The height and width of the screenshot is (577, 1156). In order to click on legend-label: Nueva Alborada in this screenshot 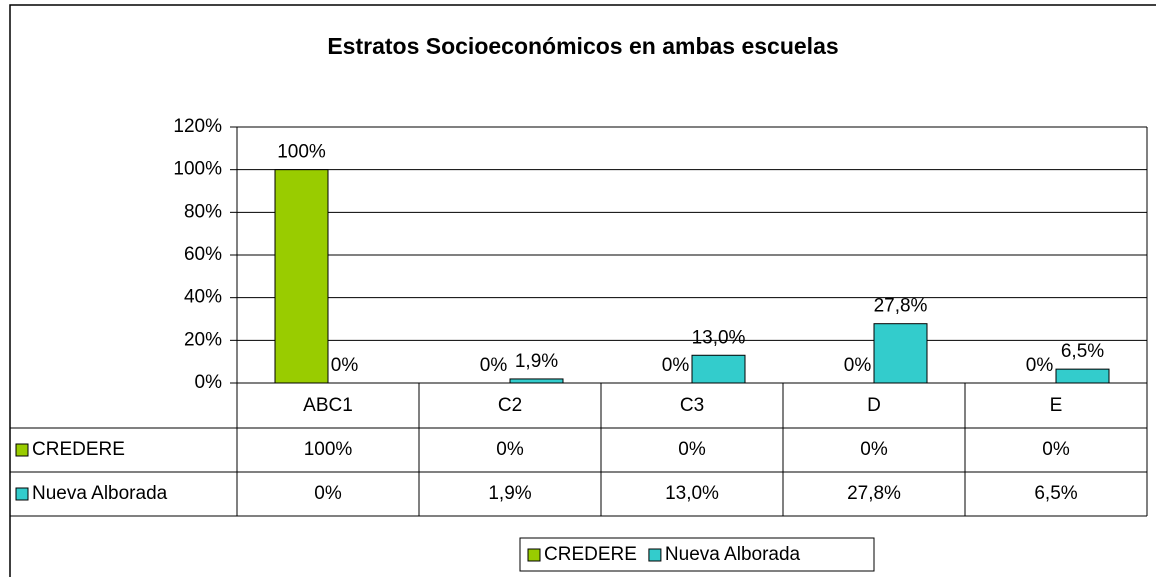, I will do `click(733, 554)`.